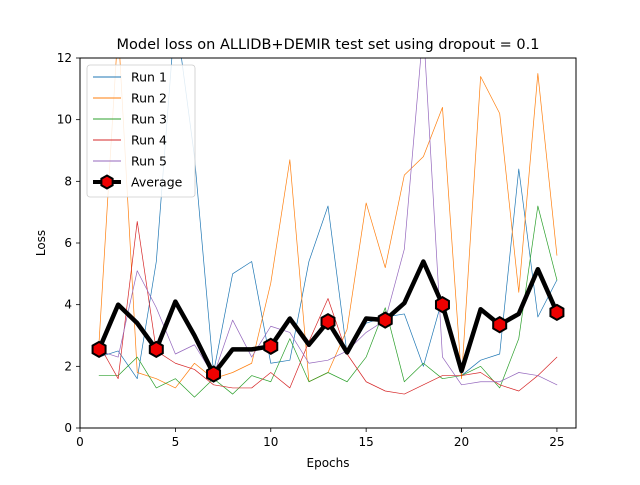 This screenshot has width=640, height=485. I want to click on x-tick-label: 20, so click(461, 442).